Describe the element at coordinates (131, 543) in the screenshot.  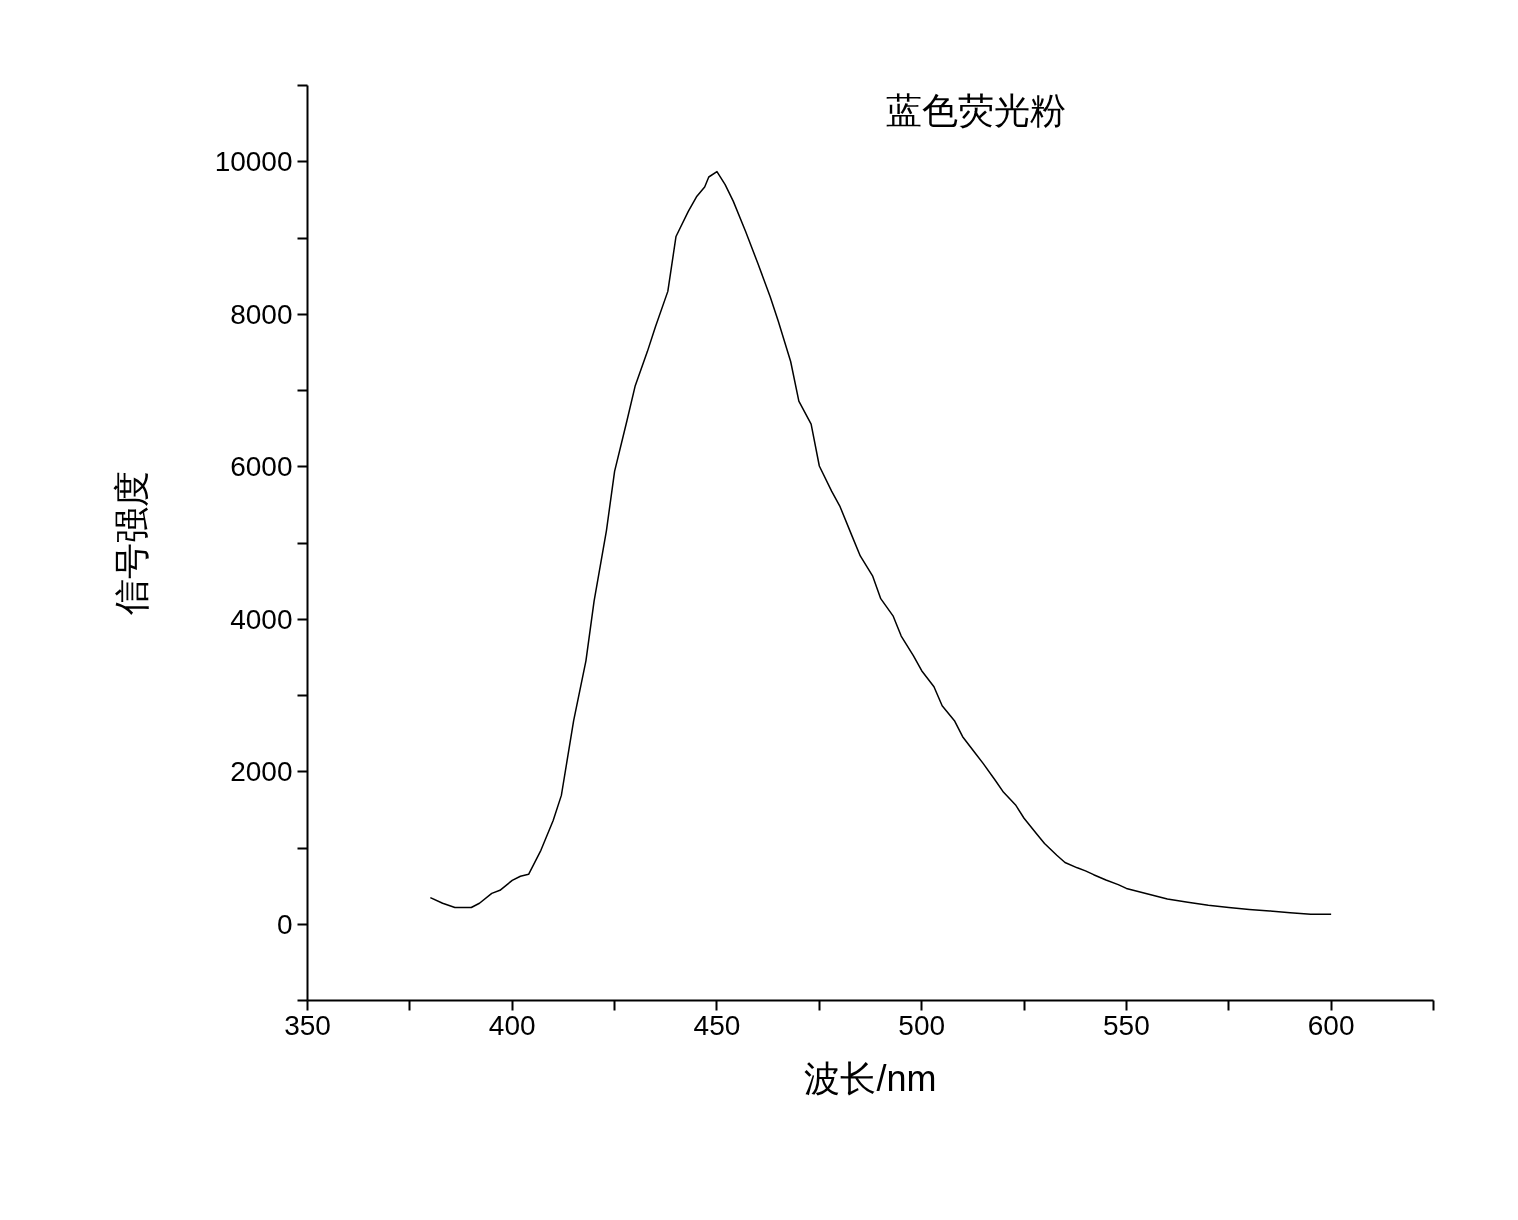
I see `y-axis-title: 信号强度` at that location.